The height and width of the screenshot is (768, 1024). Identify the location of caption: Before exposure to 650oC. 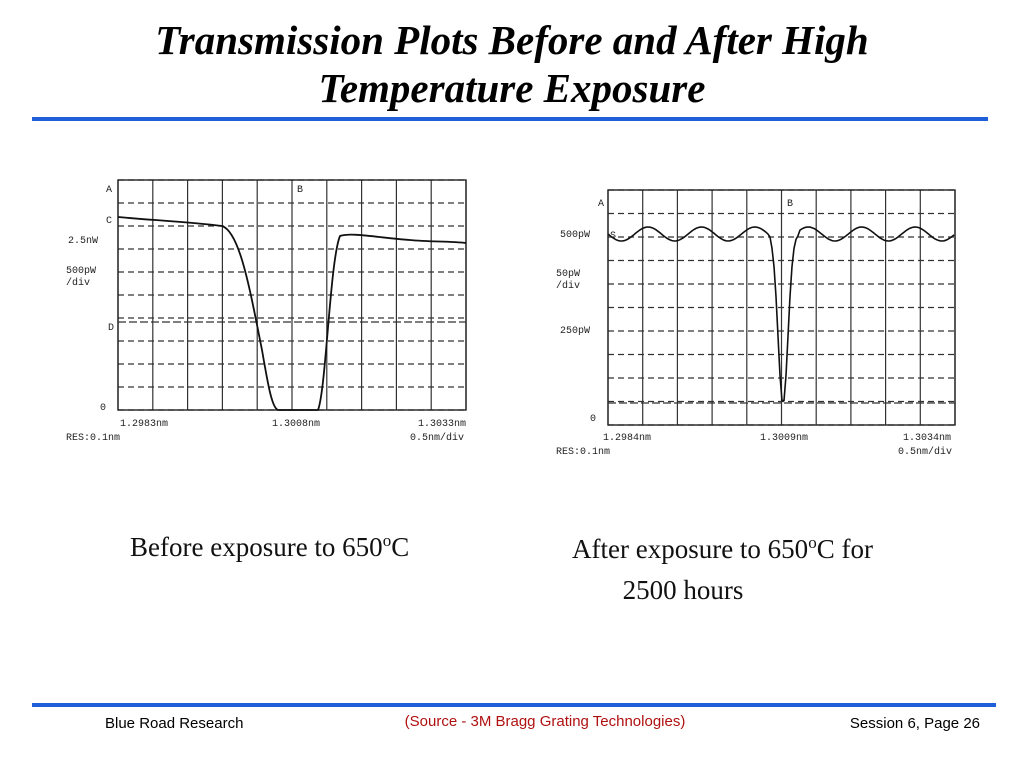
(269, 546).